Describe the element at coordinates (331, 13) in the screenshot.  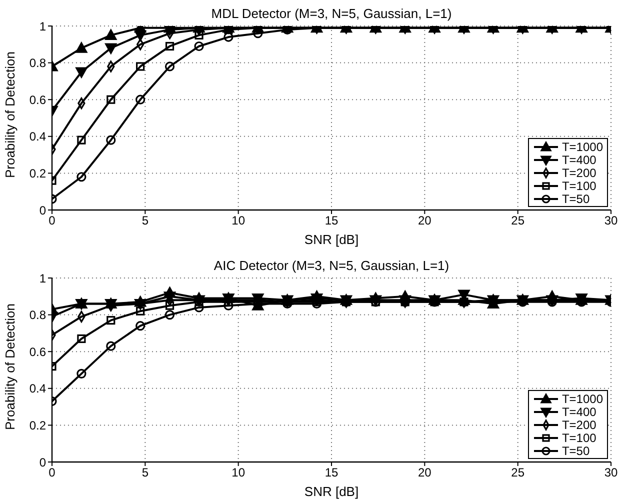
I see `chart-title: MDL Detector (M=3, N=5, Gaussian, L=1)` at that location.